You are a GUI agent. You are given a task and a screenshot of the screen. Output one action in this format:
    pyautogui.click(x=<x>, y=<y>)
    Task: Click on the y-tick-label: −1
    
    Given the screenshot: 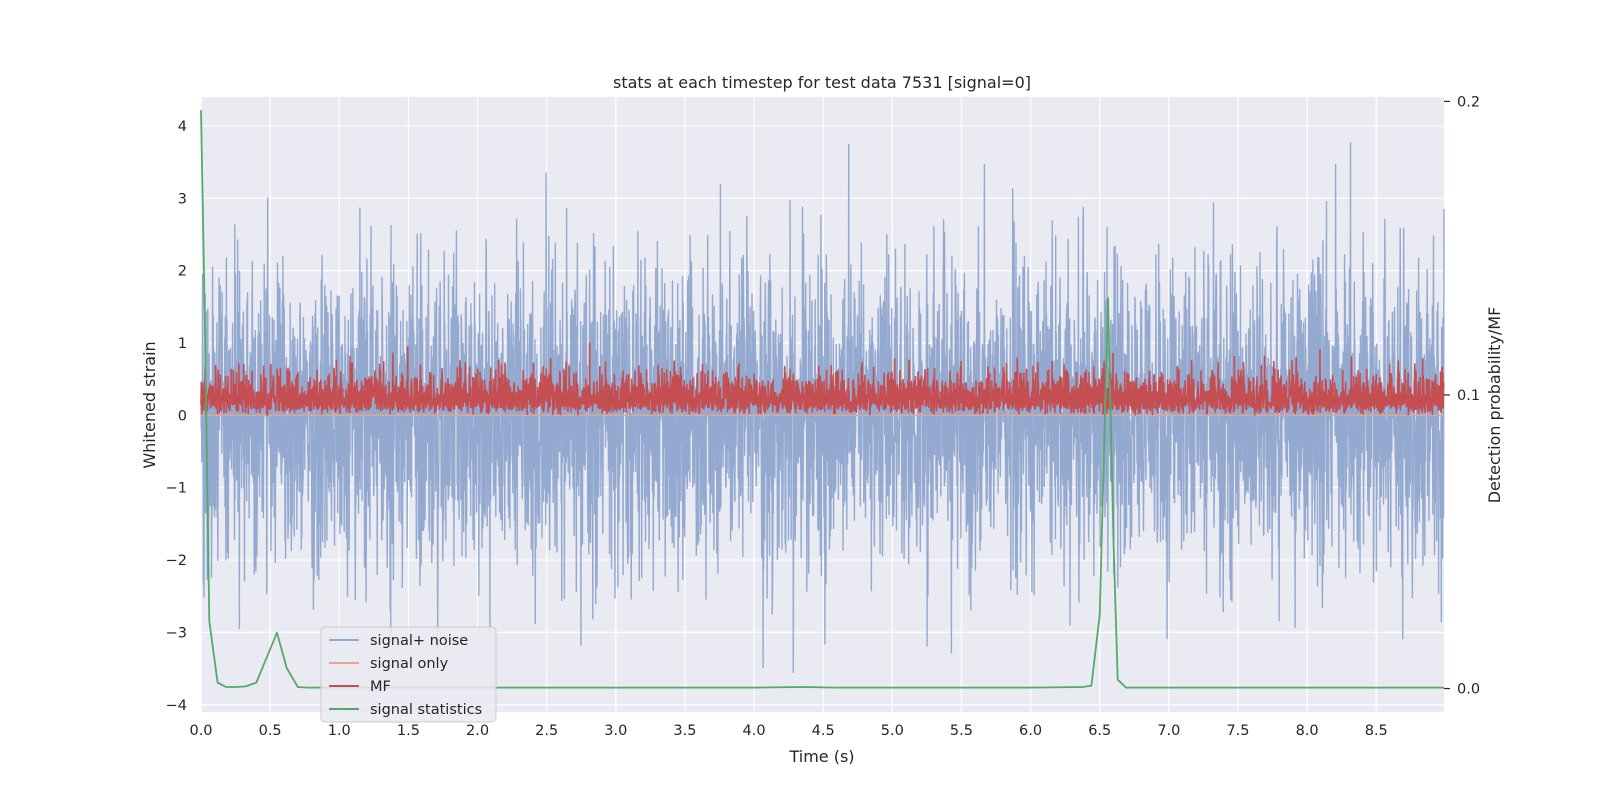 What is the action you would take?
    pyautogui.click(x=176, y=489)
    